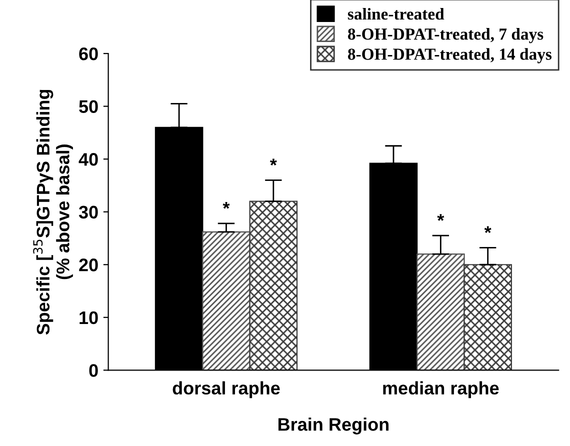 The image size is (570, 446). What do you see at coordinates (450, 56) in the screenshot?
I see `legend-label: 8-OH-DPAT-treated, 14 days` at bounding box center [450, 56].